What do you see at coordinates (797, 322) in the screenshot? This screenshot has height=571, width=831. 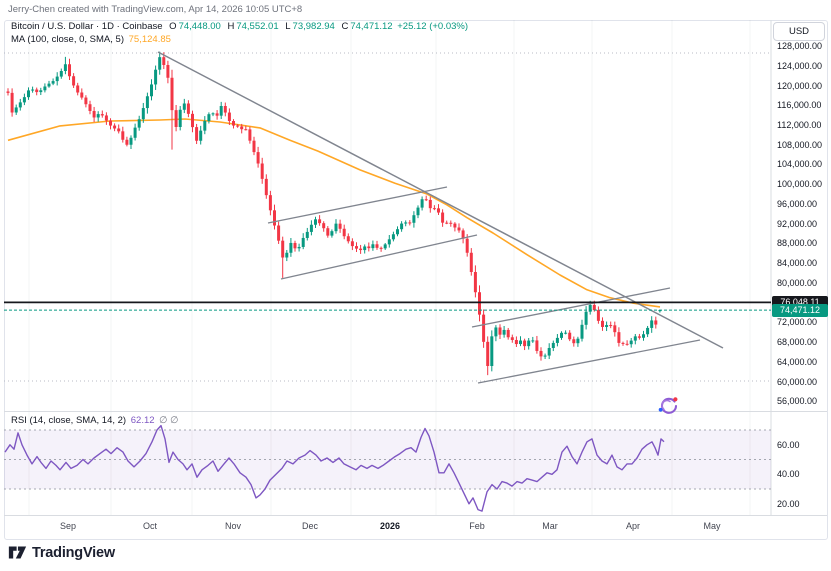 I see `price-axis-label: 72,000.00` at bounding box center [797, 322].